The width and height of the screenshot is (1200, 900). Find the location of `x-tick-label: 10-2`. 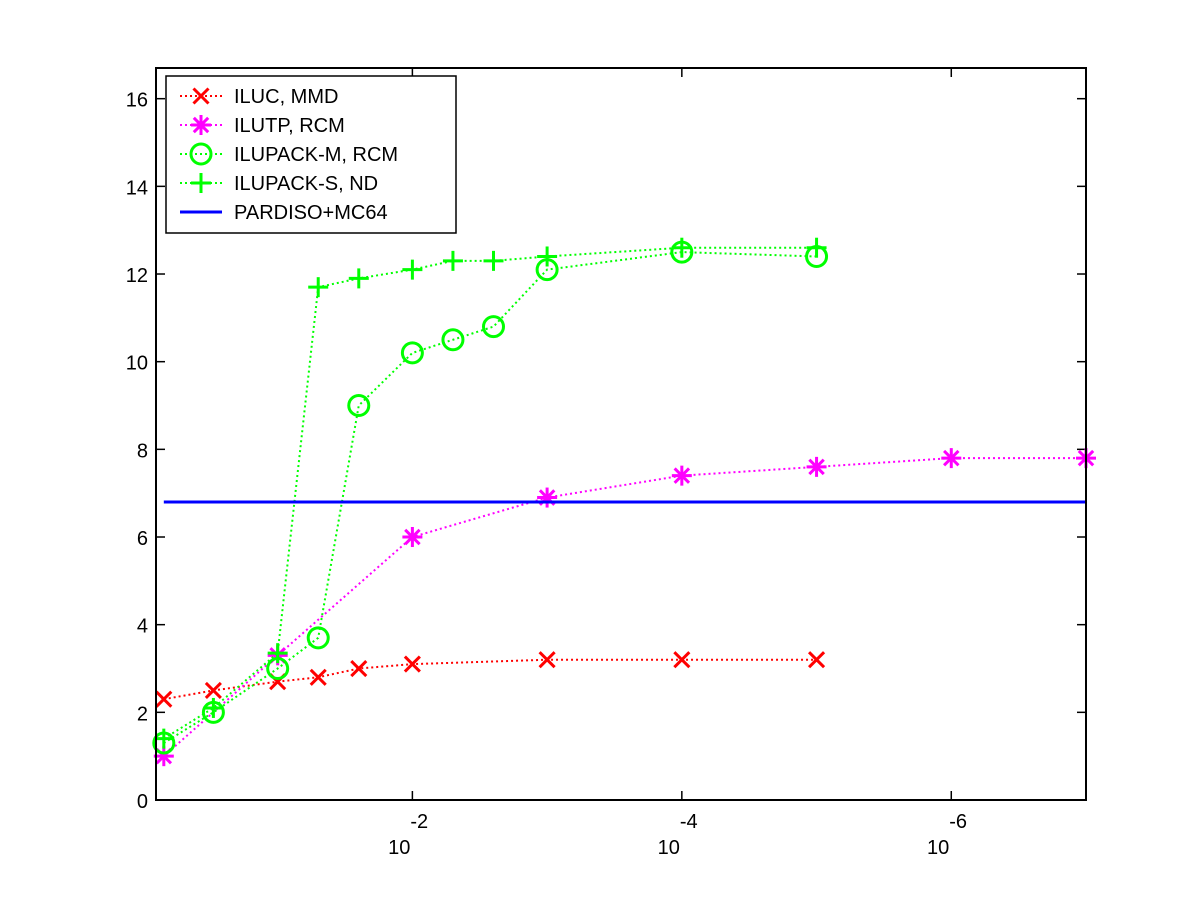

x-tick-label: 10-2 is located at coordinates (408, 835).